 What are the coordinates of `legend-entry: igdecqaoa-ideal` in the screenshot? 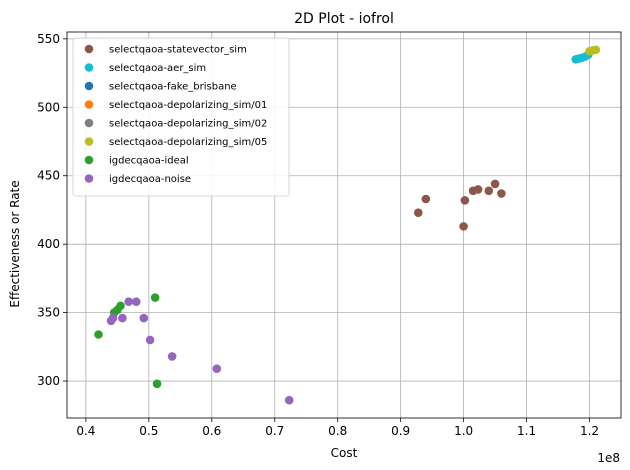 It's located at (149, 161).